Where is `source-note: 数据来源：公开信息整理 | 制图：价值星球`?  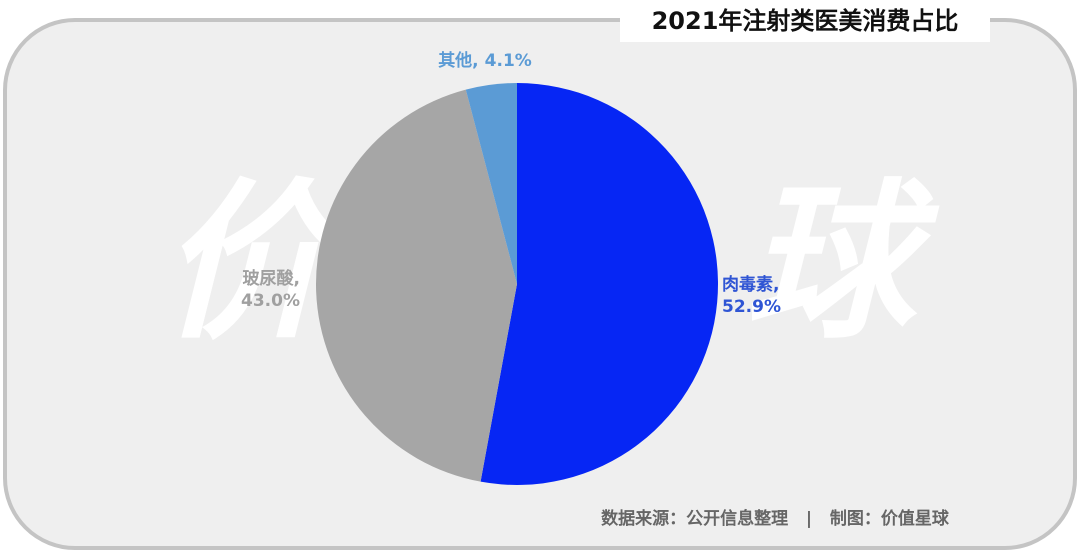 source-note: 数据来源：公开信息整理 | 制图：价值星球 is located at coordinates (775, 518).